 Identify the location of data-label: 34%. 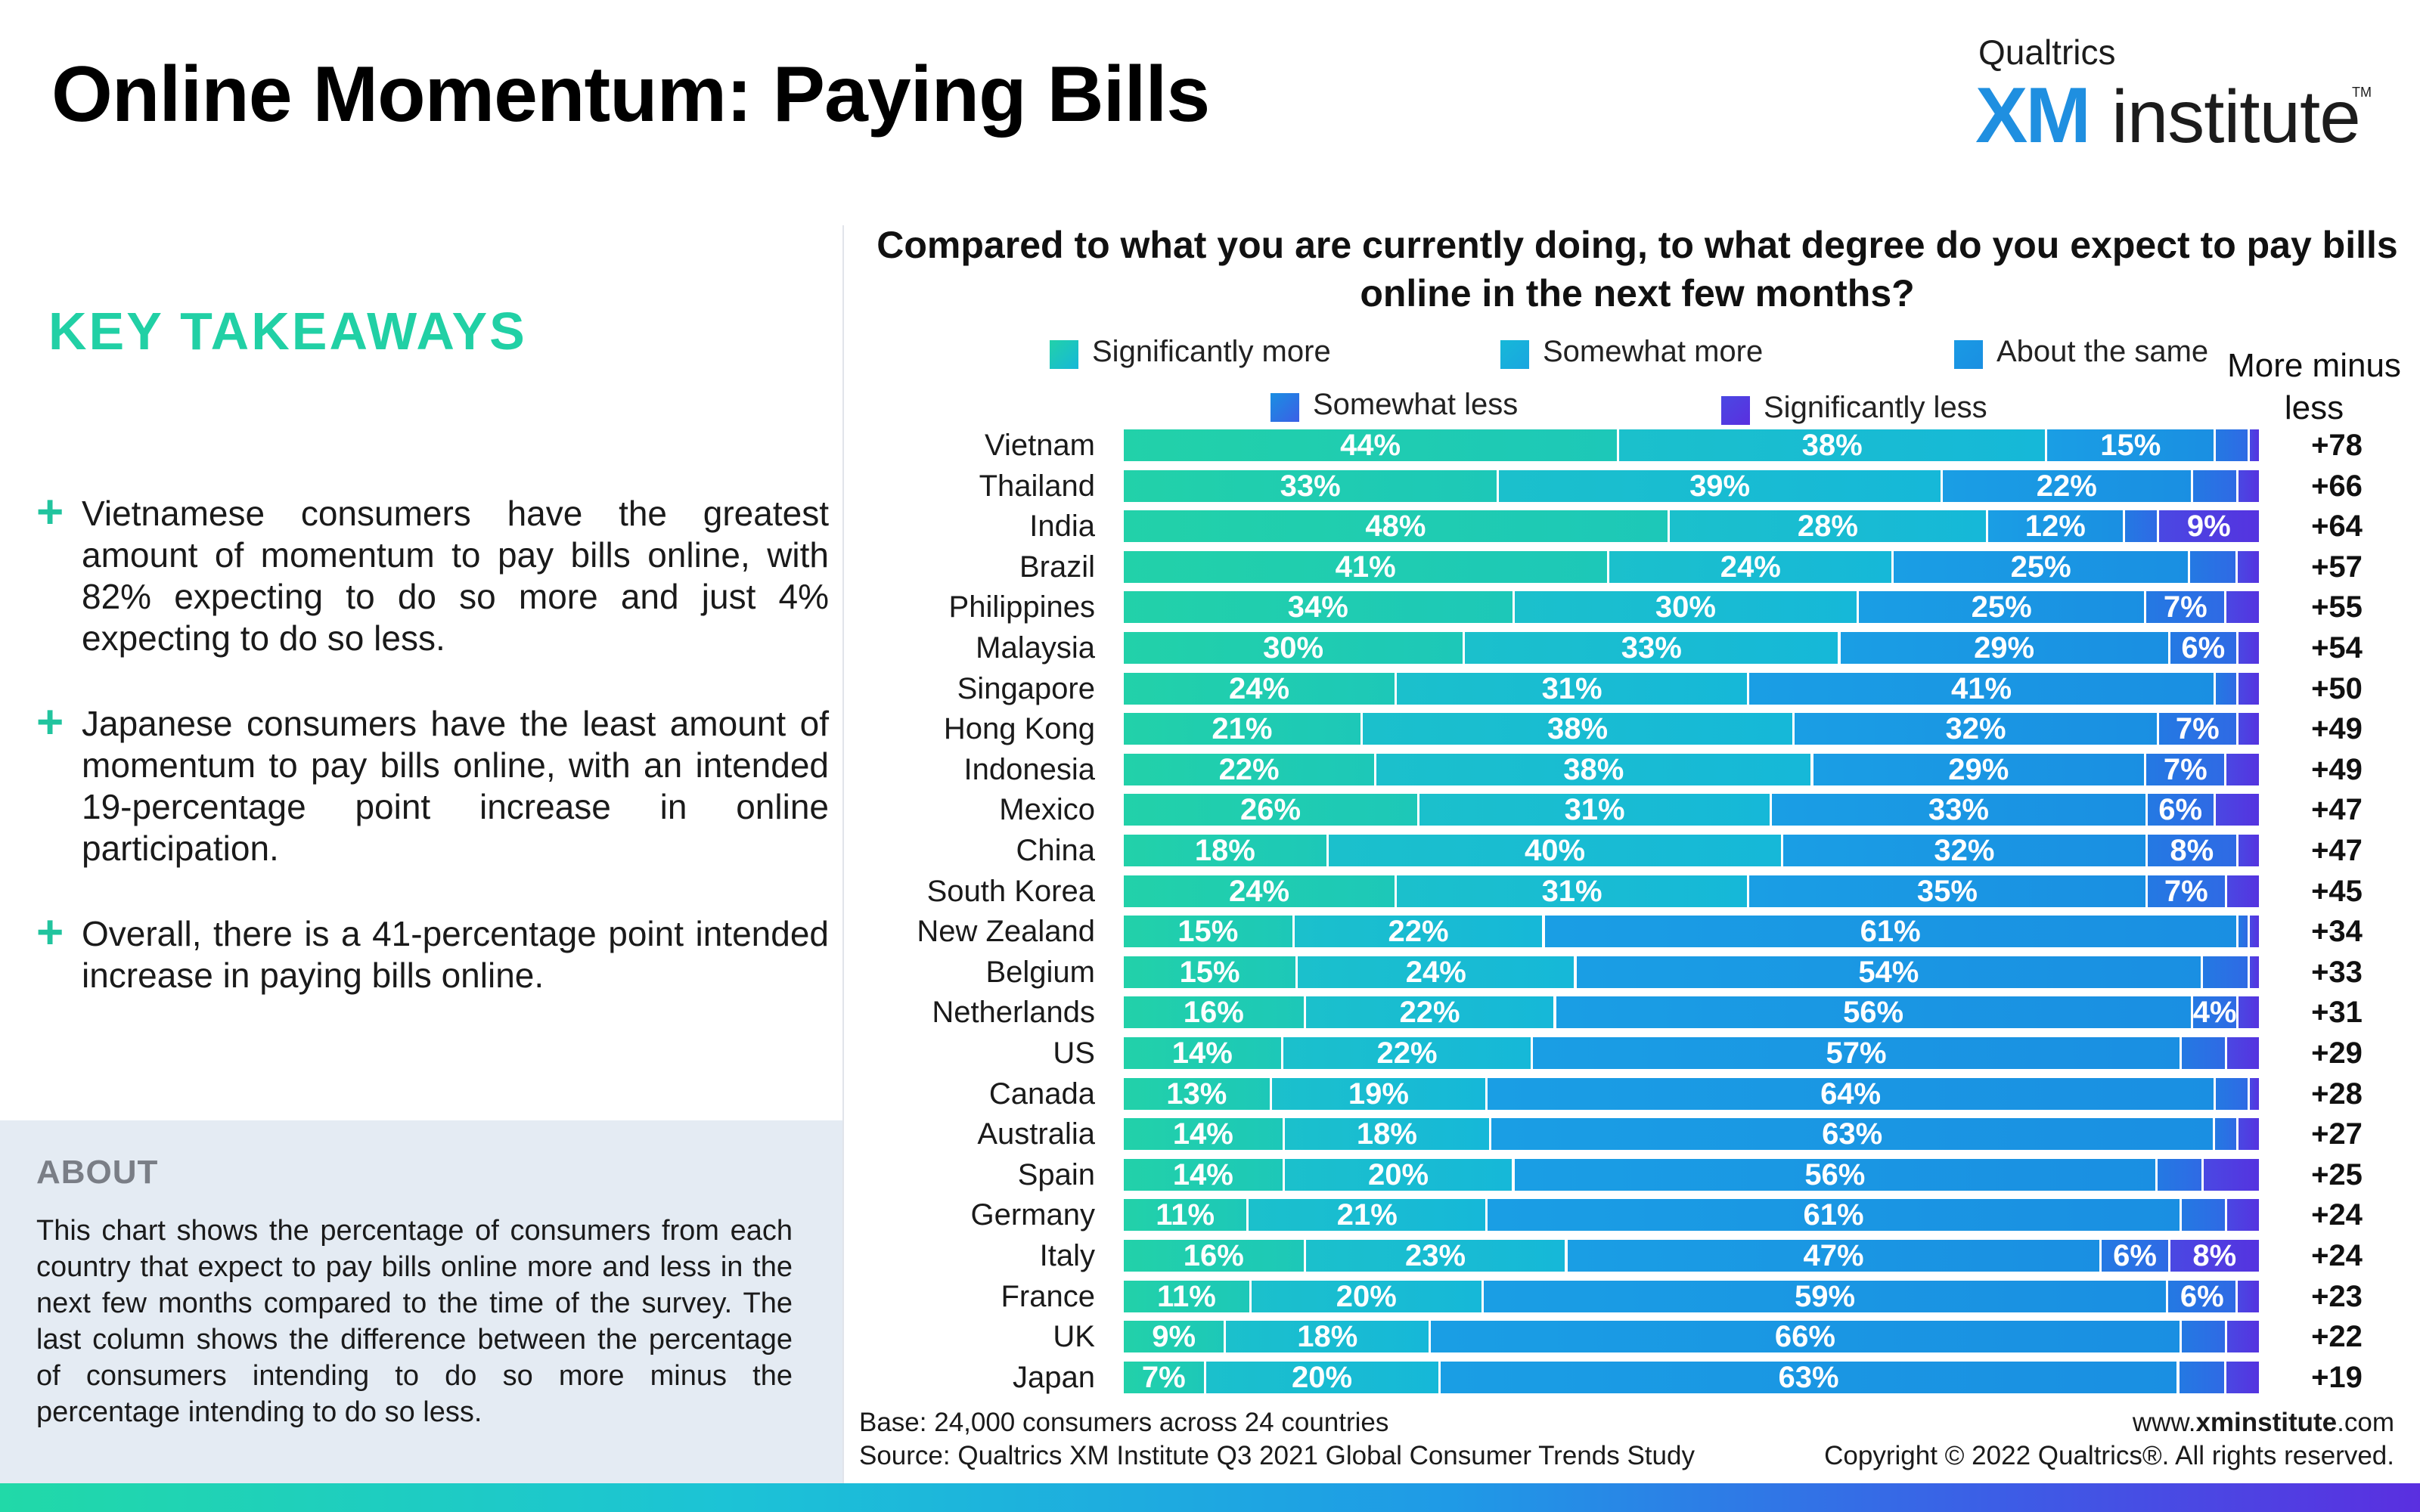
(1317, 607).